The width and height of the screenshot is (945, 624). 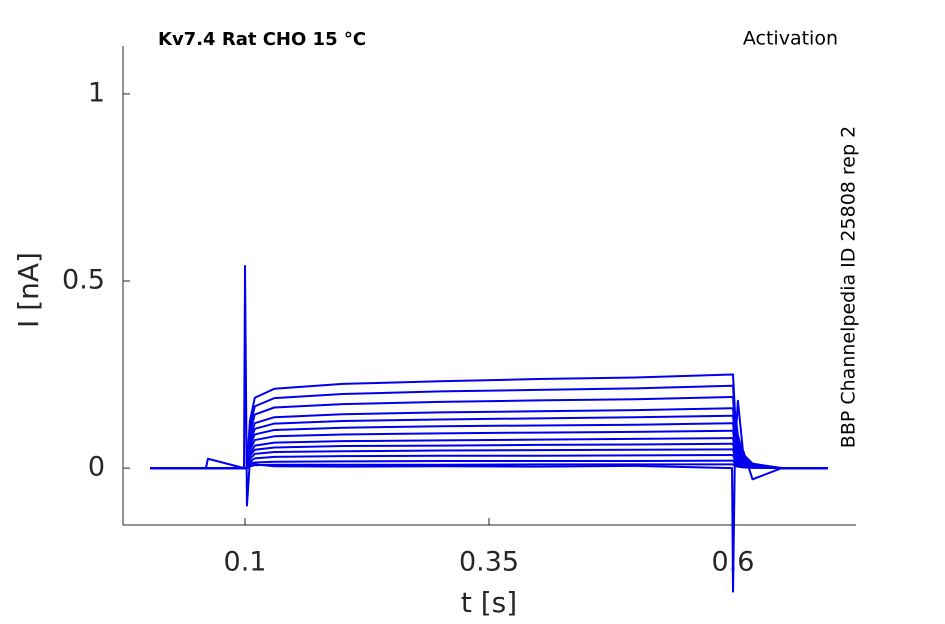 What do you see at coordinates (790, 39) in the screenshot?
I see `chart-subtitle: Activation` at bounding box center [790, 39].